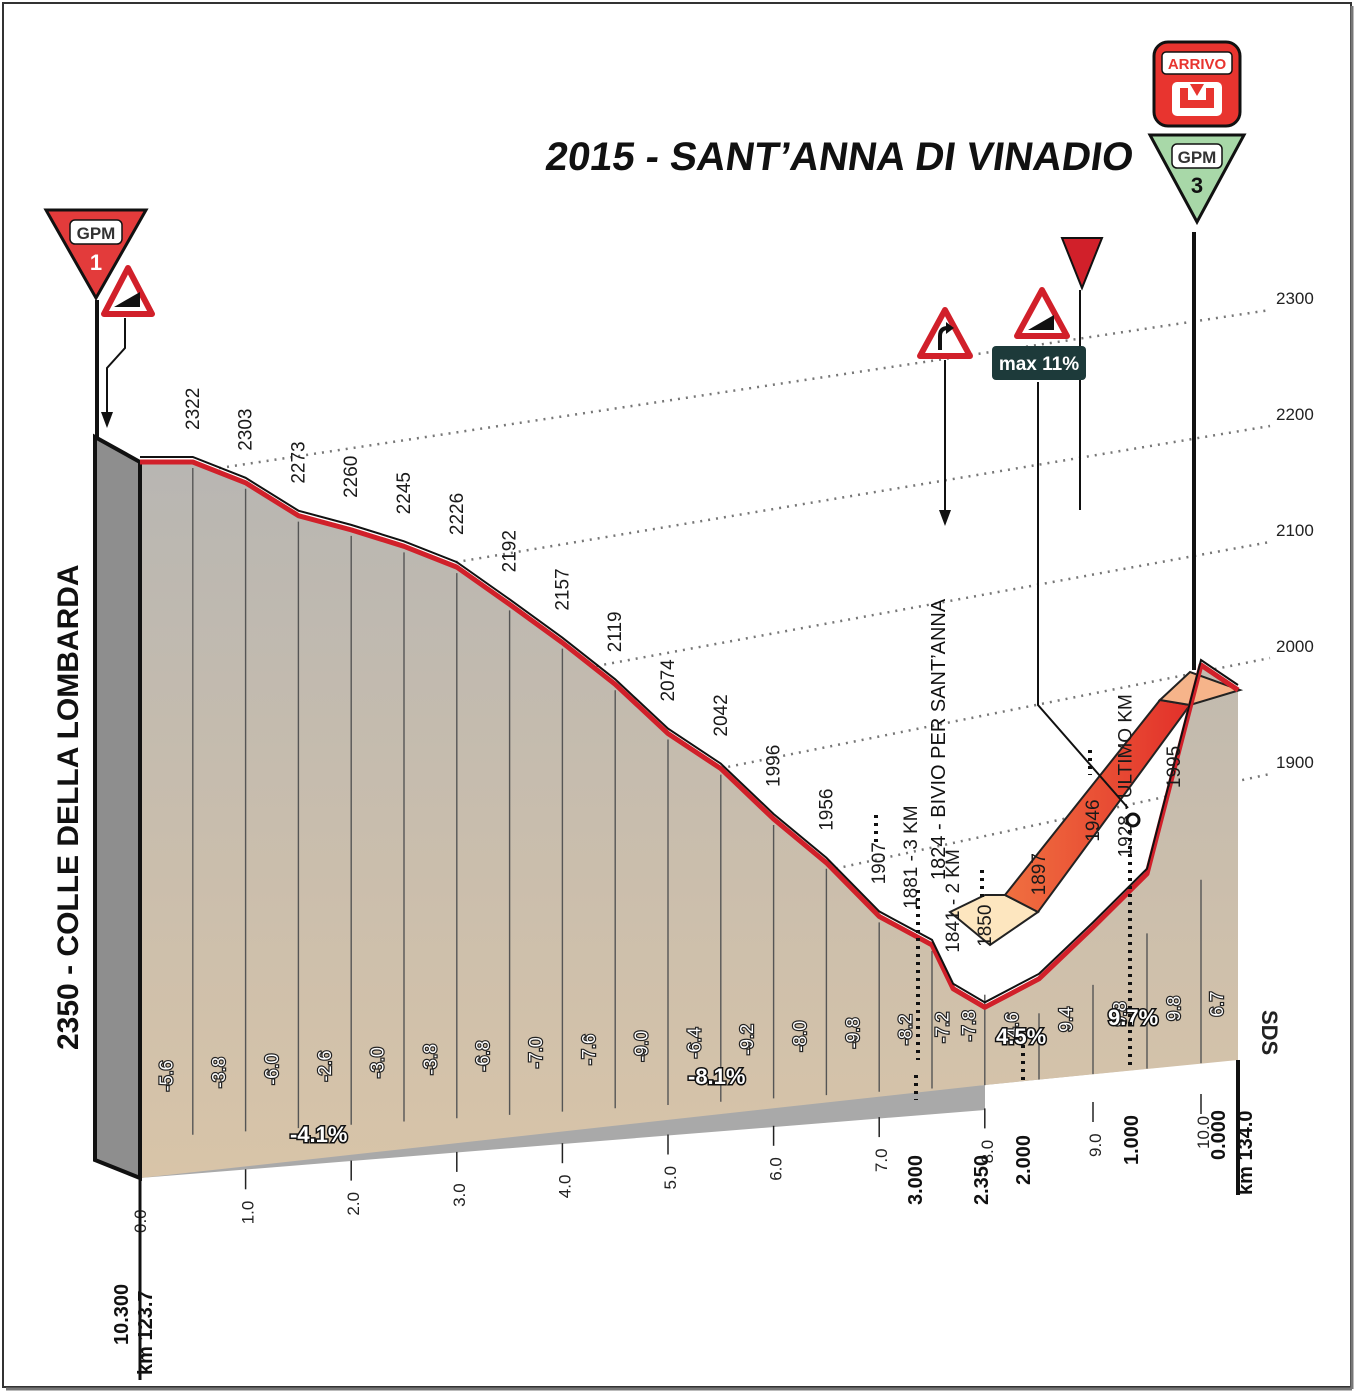 This screenshot has width=1357, height=1398. Describe the element at coordinates (1197, 185) in the screenshot. I see `gpm-finish-category: 3` at that location.